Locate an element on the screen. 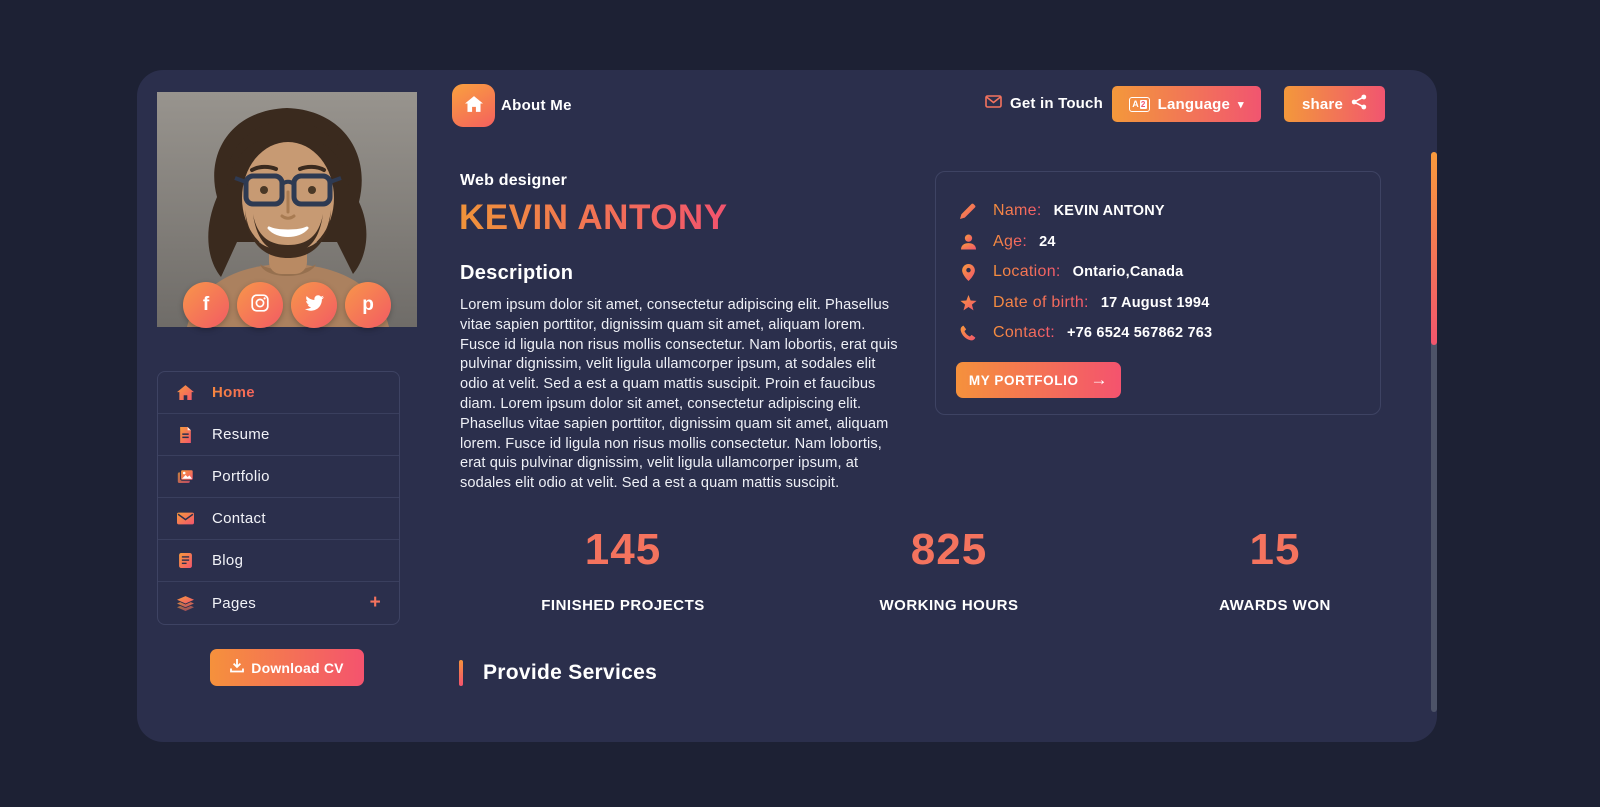 The width and height of the screenshot is (1600, 807). chevron-down-icon: ▾ is located at coordinates (1241, 104).